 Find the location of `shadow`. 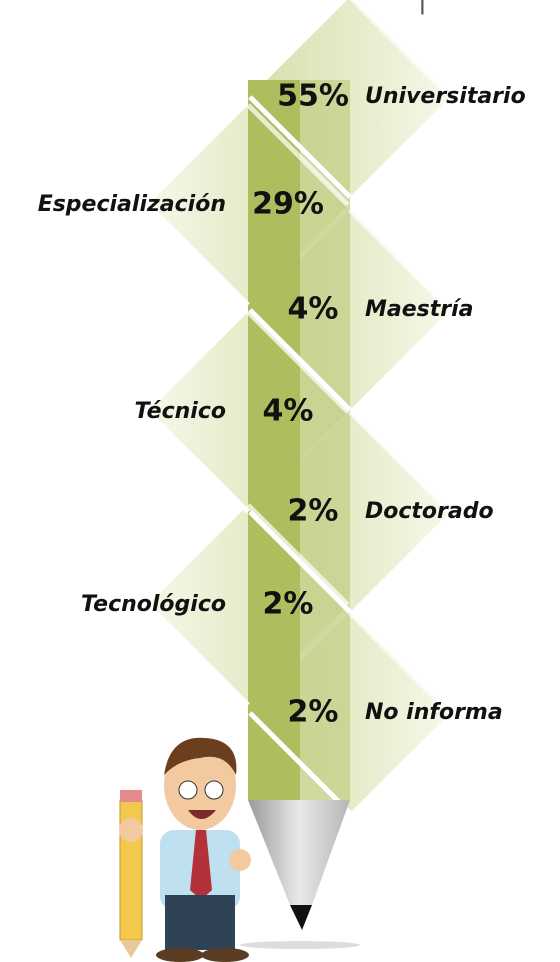

shadow is located at coordinates (300, 945).